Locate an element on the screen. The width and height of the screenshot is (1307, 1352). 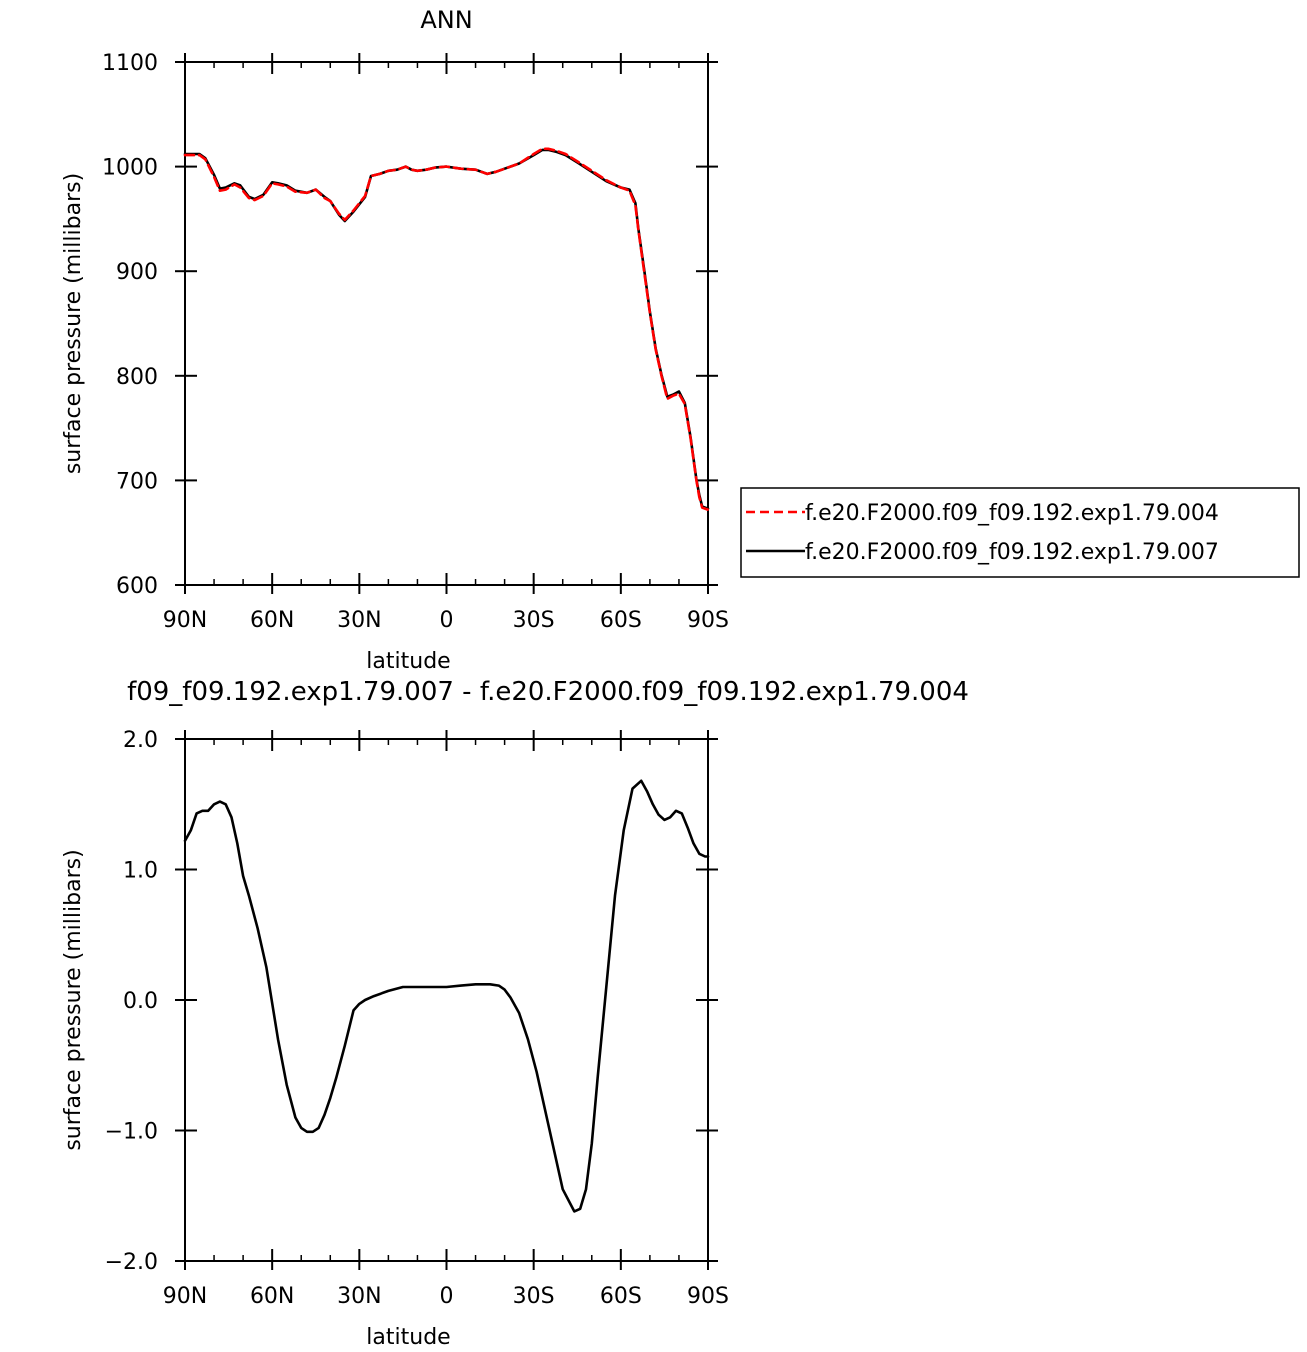
y-tick-label: −2.0 is located at coordinates (131, 1262).